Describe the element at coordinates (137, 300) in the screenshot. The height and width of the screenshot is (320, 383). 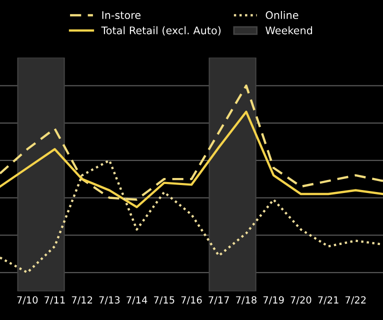
I see `x-tick-label: 7/14` at that location.